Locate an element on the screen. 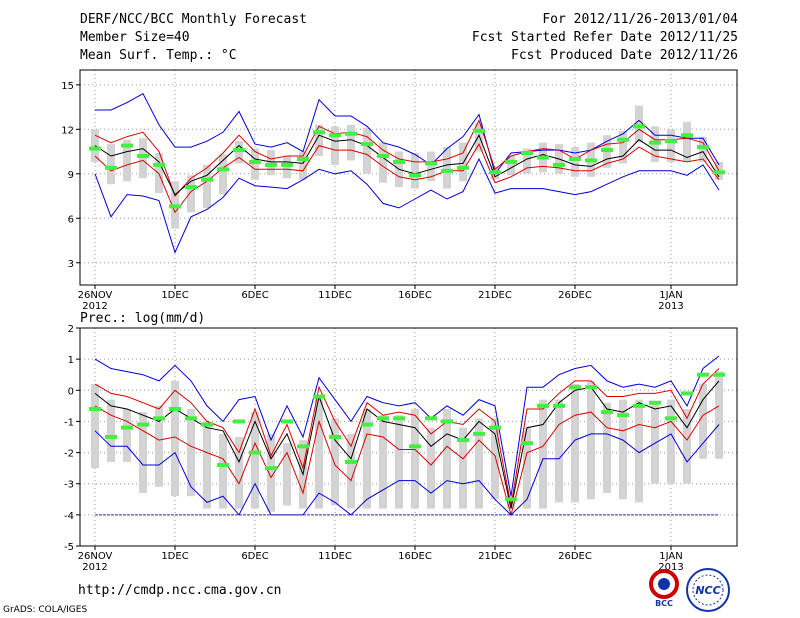  x-tick-year: 2012 is located at coordinates (94, 306).